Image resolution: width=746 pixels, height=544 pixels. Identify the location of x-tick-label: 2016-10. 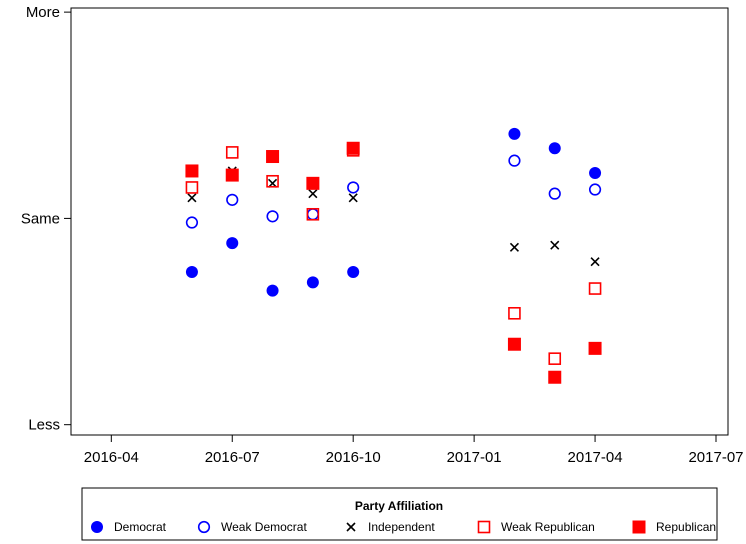
(353, 457).